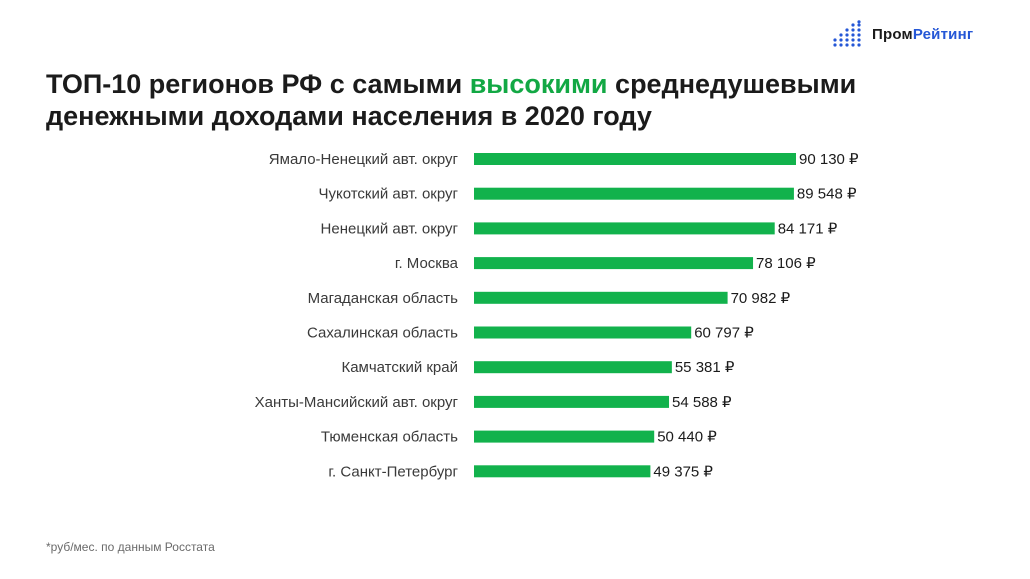 This screenshot has height=579, width=1030. What do you see at coordinates (258, 84) in the screenshot?
I see `title-before: ТОП-10 регионов РФ с самыми` at bounding box center [258, 84].